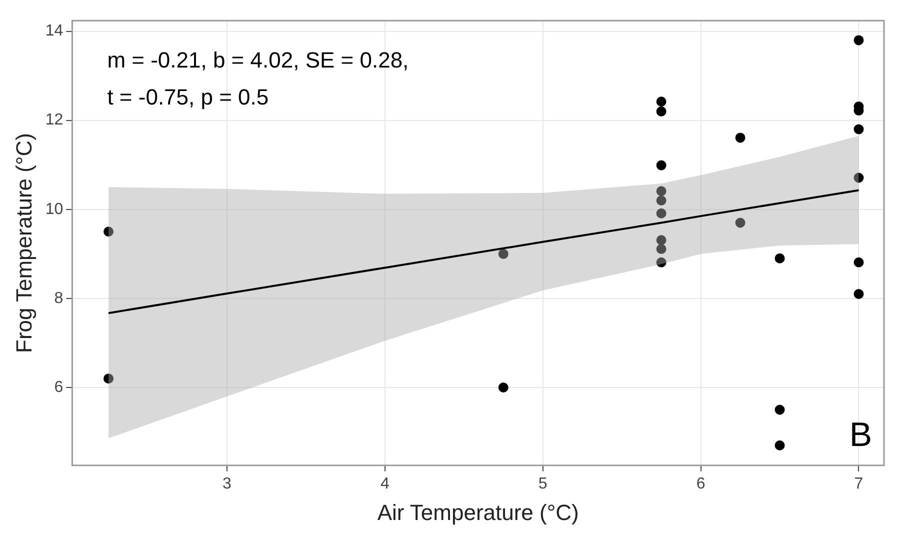  What do you see at coordinates (227, 483) in the screenshot?
I see `x-tick-label: 3` at bounding box center [227, 483].